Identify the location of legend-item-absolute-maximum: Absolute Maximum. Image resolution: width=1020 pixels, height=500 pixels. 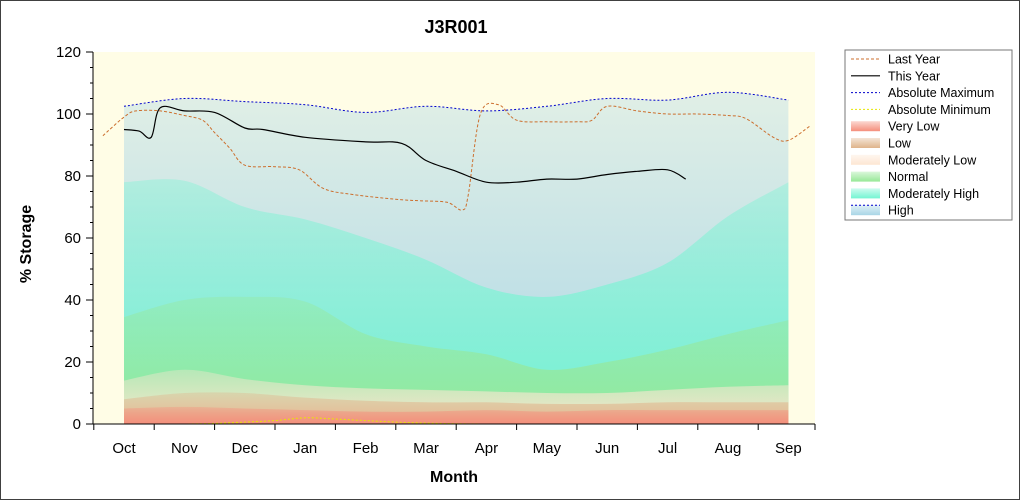
(922, 93).